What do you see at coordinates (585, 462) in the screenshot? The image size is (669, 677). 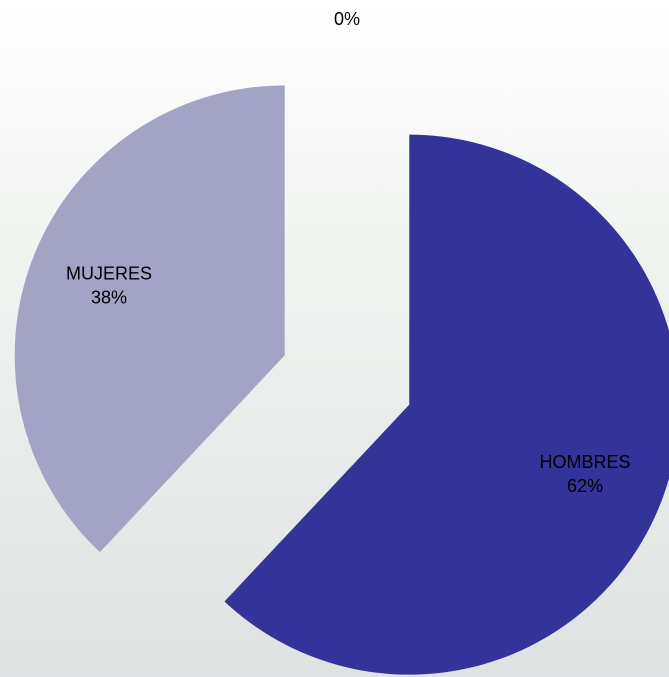 I see `slice-label: HOMBRES` at bounding box center [585, 462].